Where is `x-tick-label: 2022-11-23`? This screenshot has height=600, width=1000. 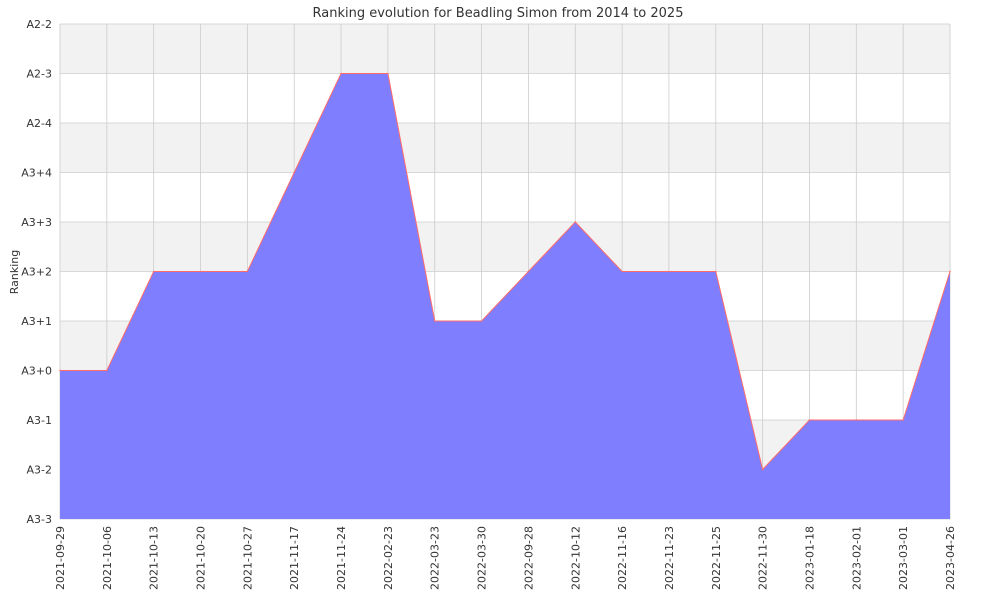 x-tick-label: 2022-11-23 is located at coordinates (669, 558).